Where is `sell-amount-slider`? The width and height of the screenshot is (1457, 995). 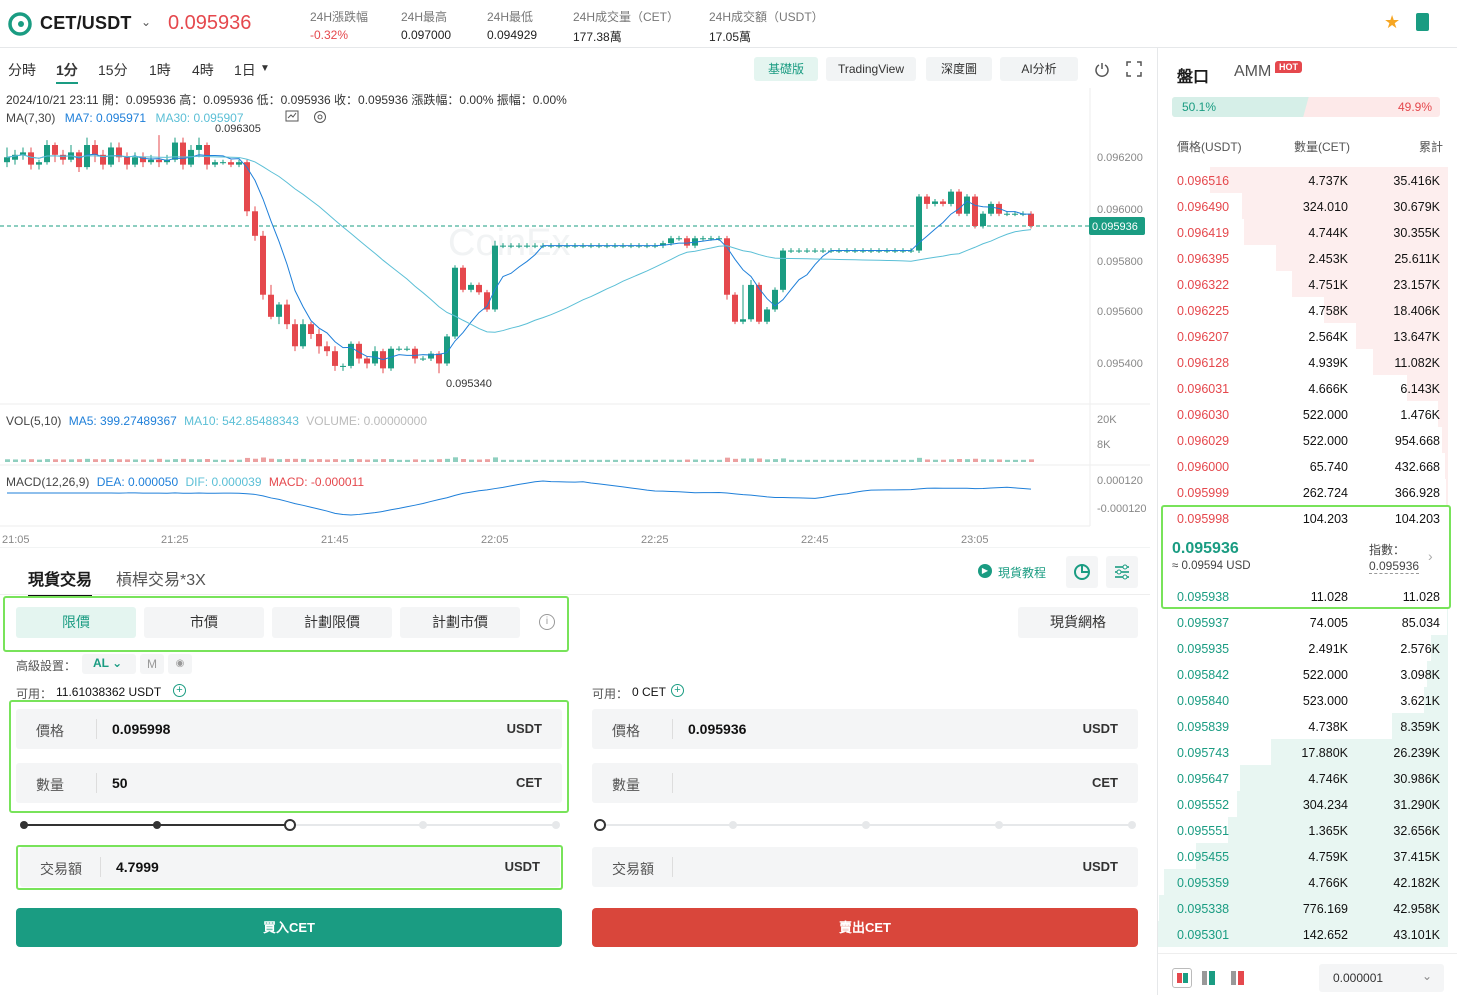 sell-amount-slider is located at coordinates (866, 825).